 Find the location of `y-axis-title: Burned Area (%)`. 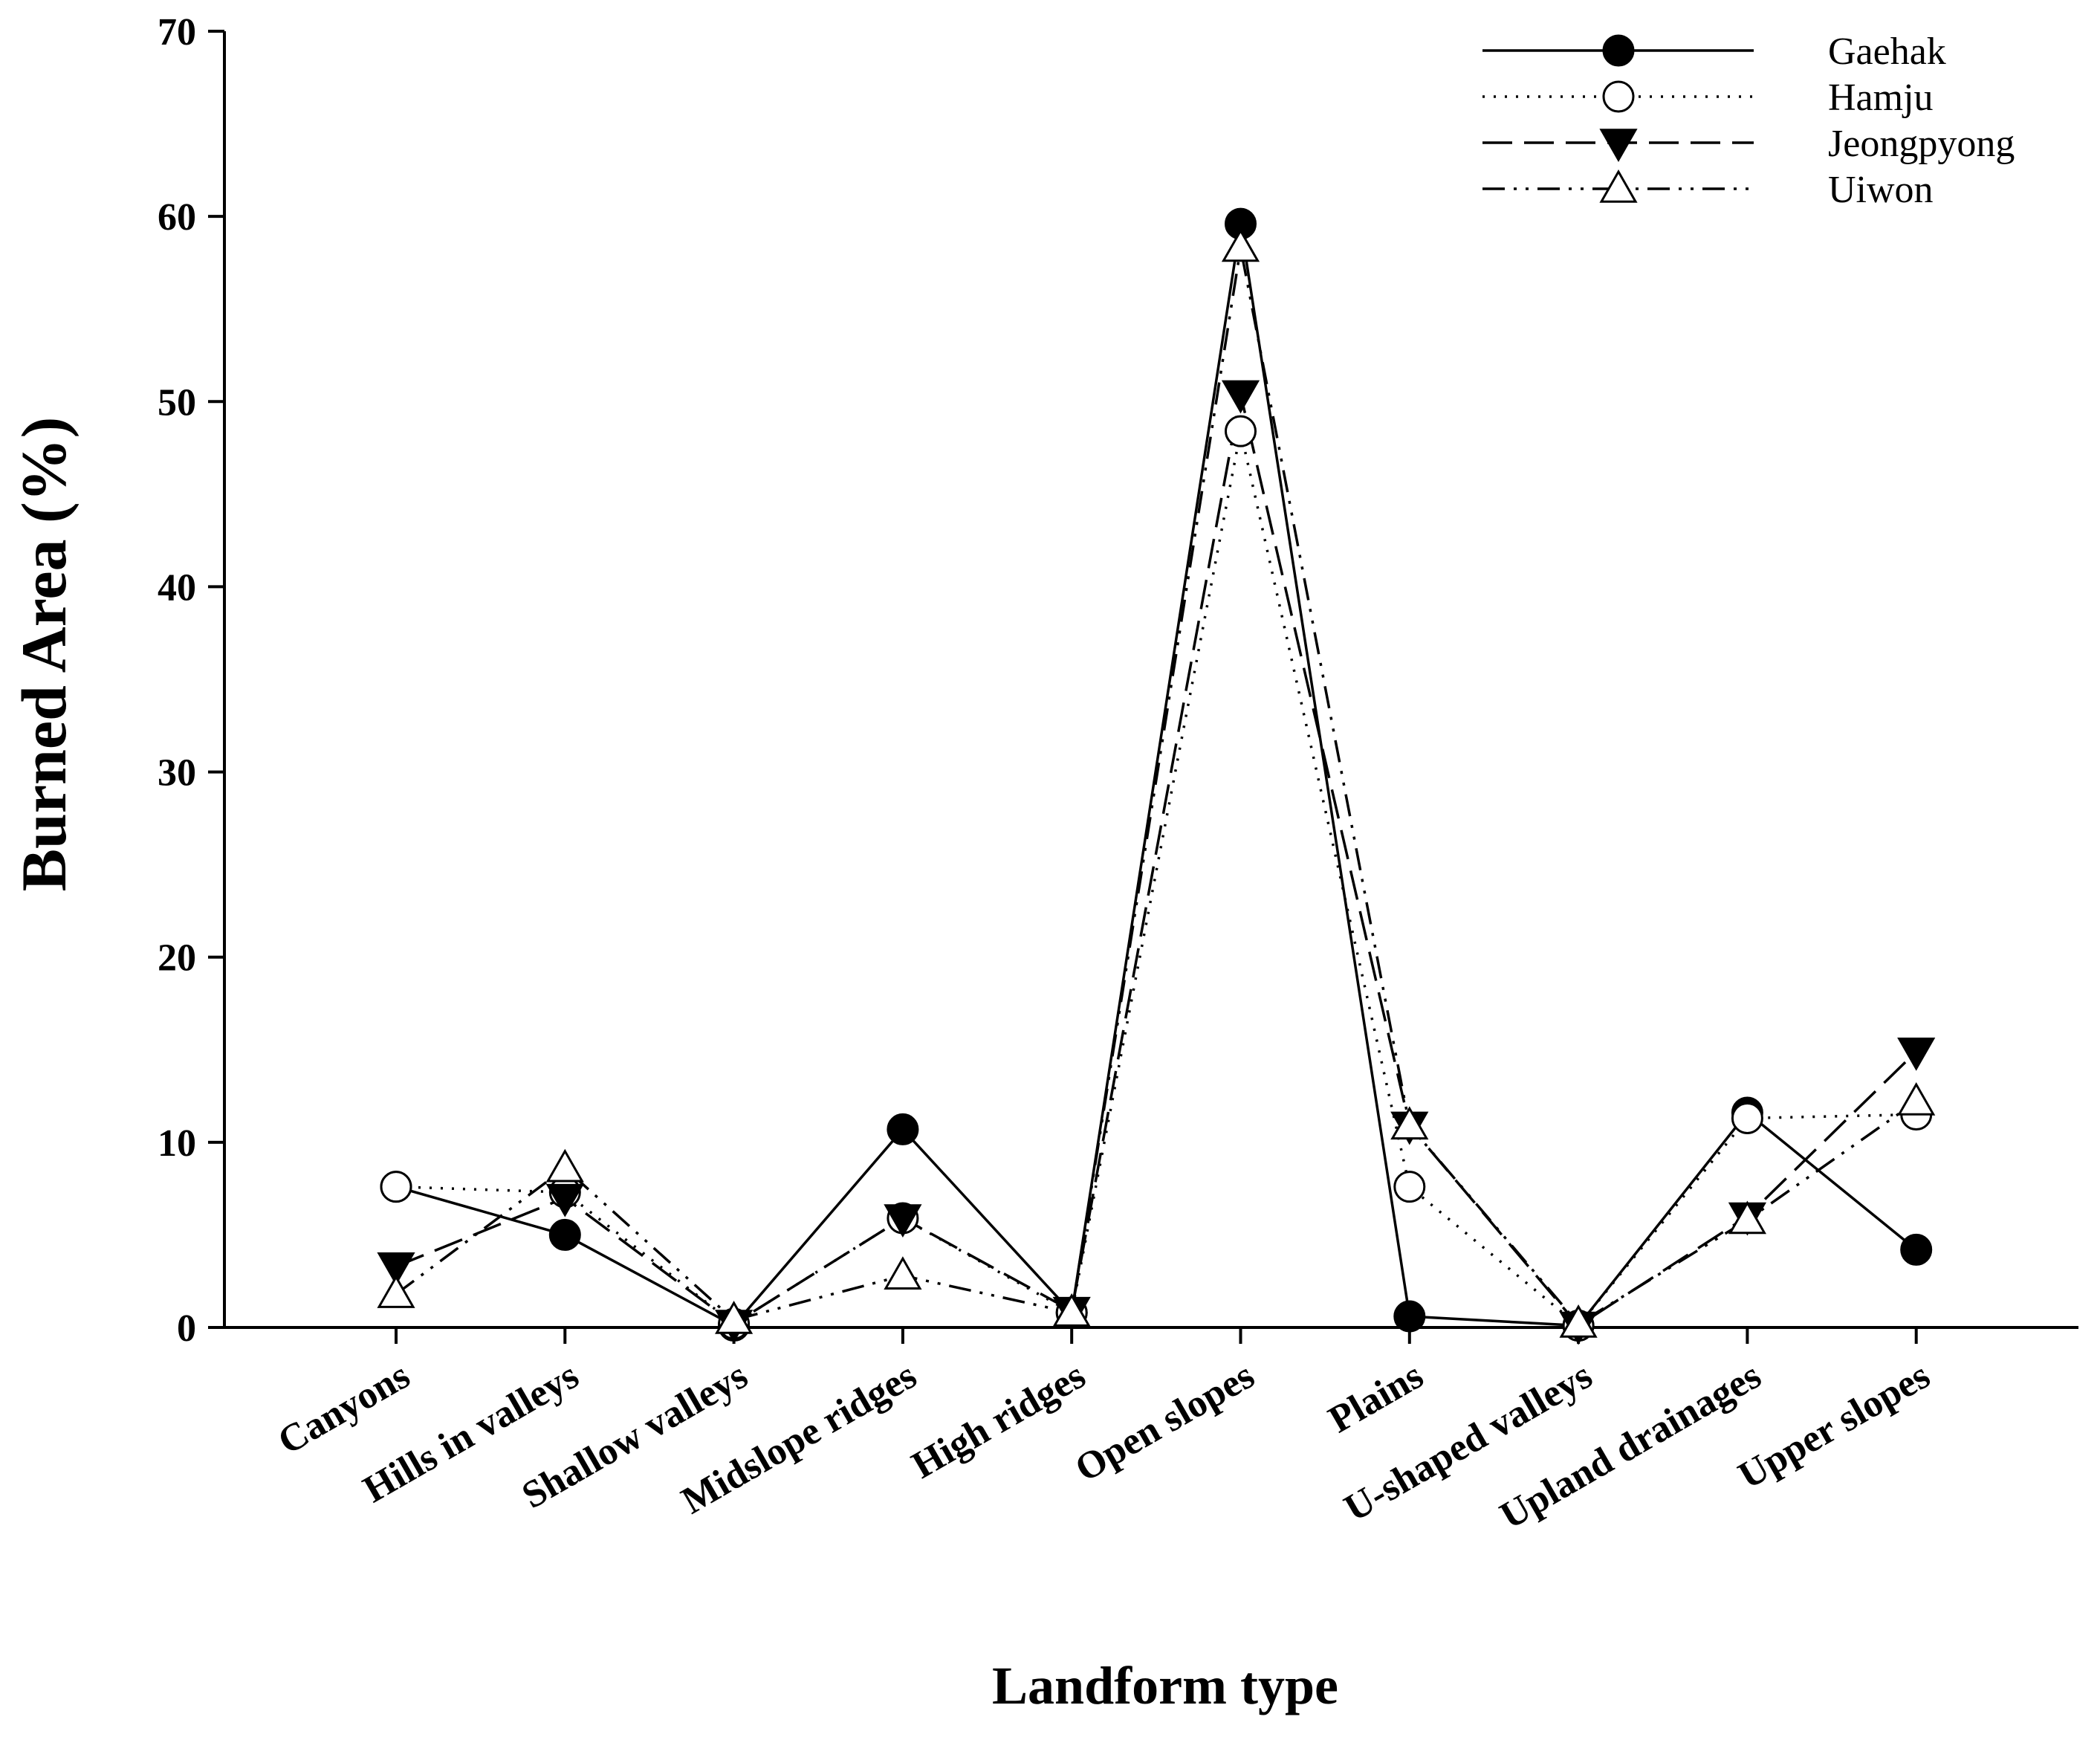

y-axis-title: Burned Area (%) is located at coordinates (44, 654).